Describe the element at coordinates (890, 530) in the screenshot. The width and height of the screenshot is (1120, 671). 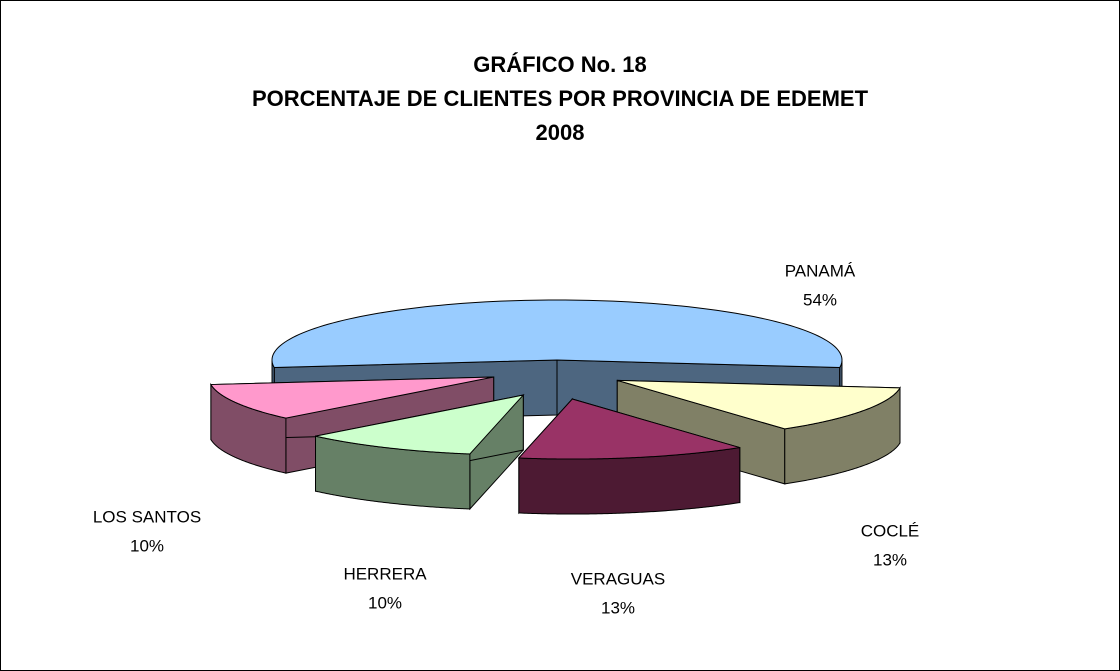
I see `slice-label: COCLÉ` at that location.